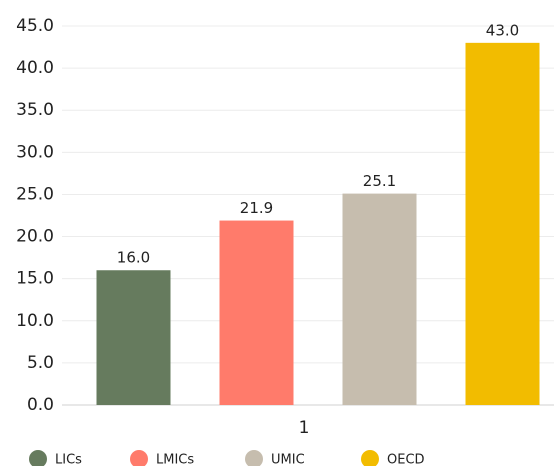 This screenshot has width=554, height=466. What do you see at coordinates (256, 208) in the screenshot?
I see `value-label: 21.9` at bounding box center [256, 208].